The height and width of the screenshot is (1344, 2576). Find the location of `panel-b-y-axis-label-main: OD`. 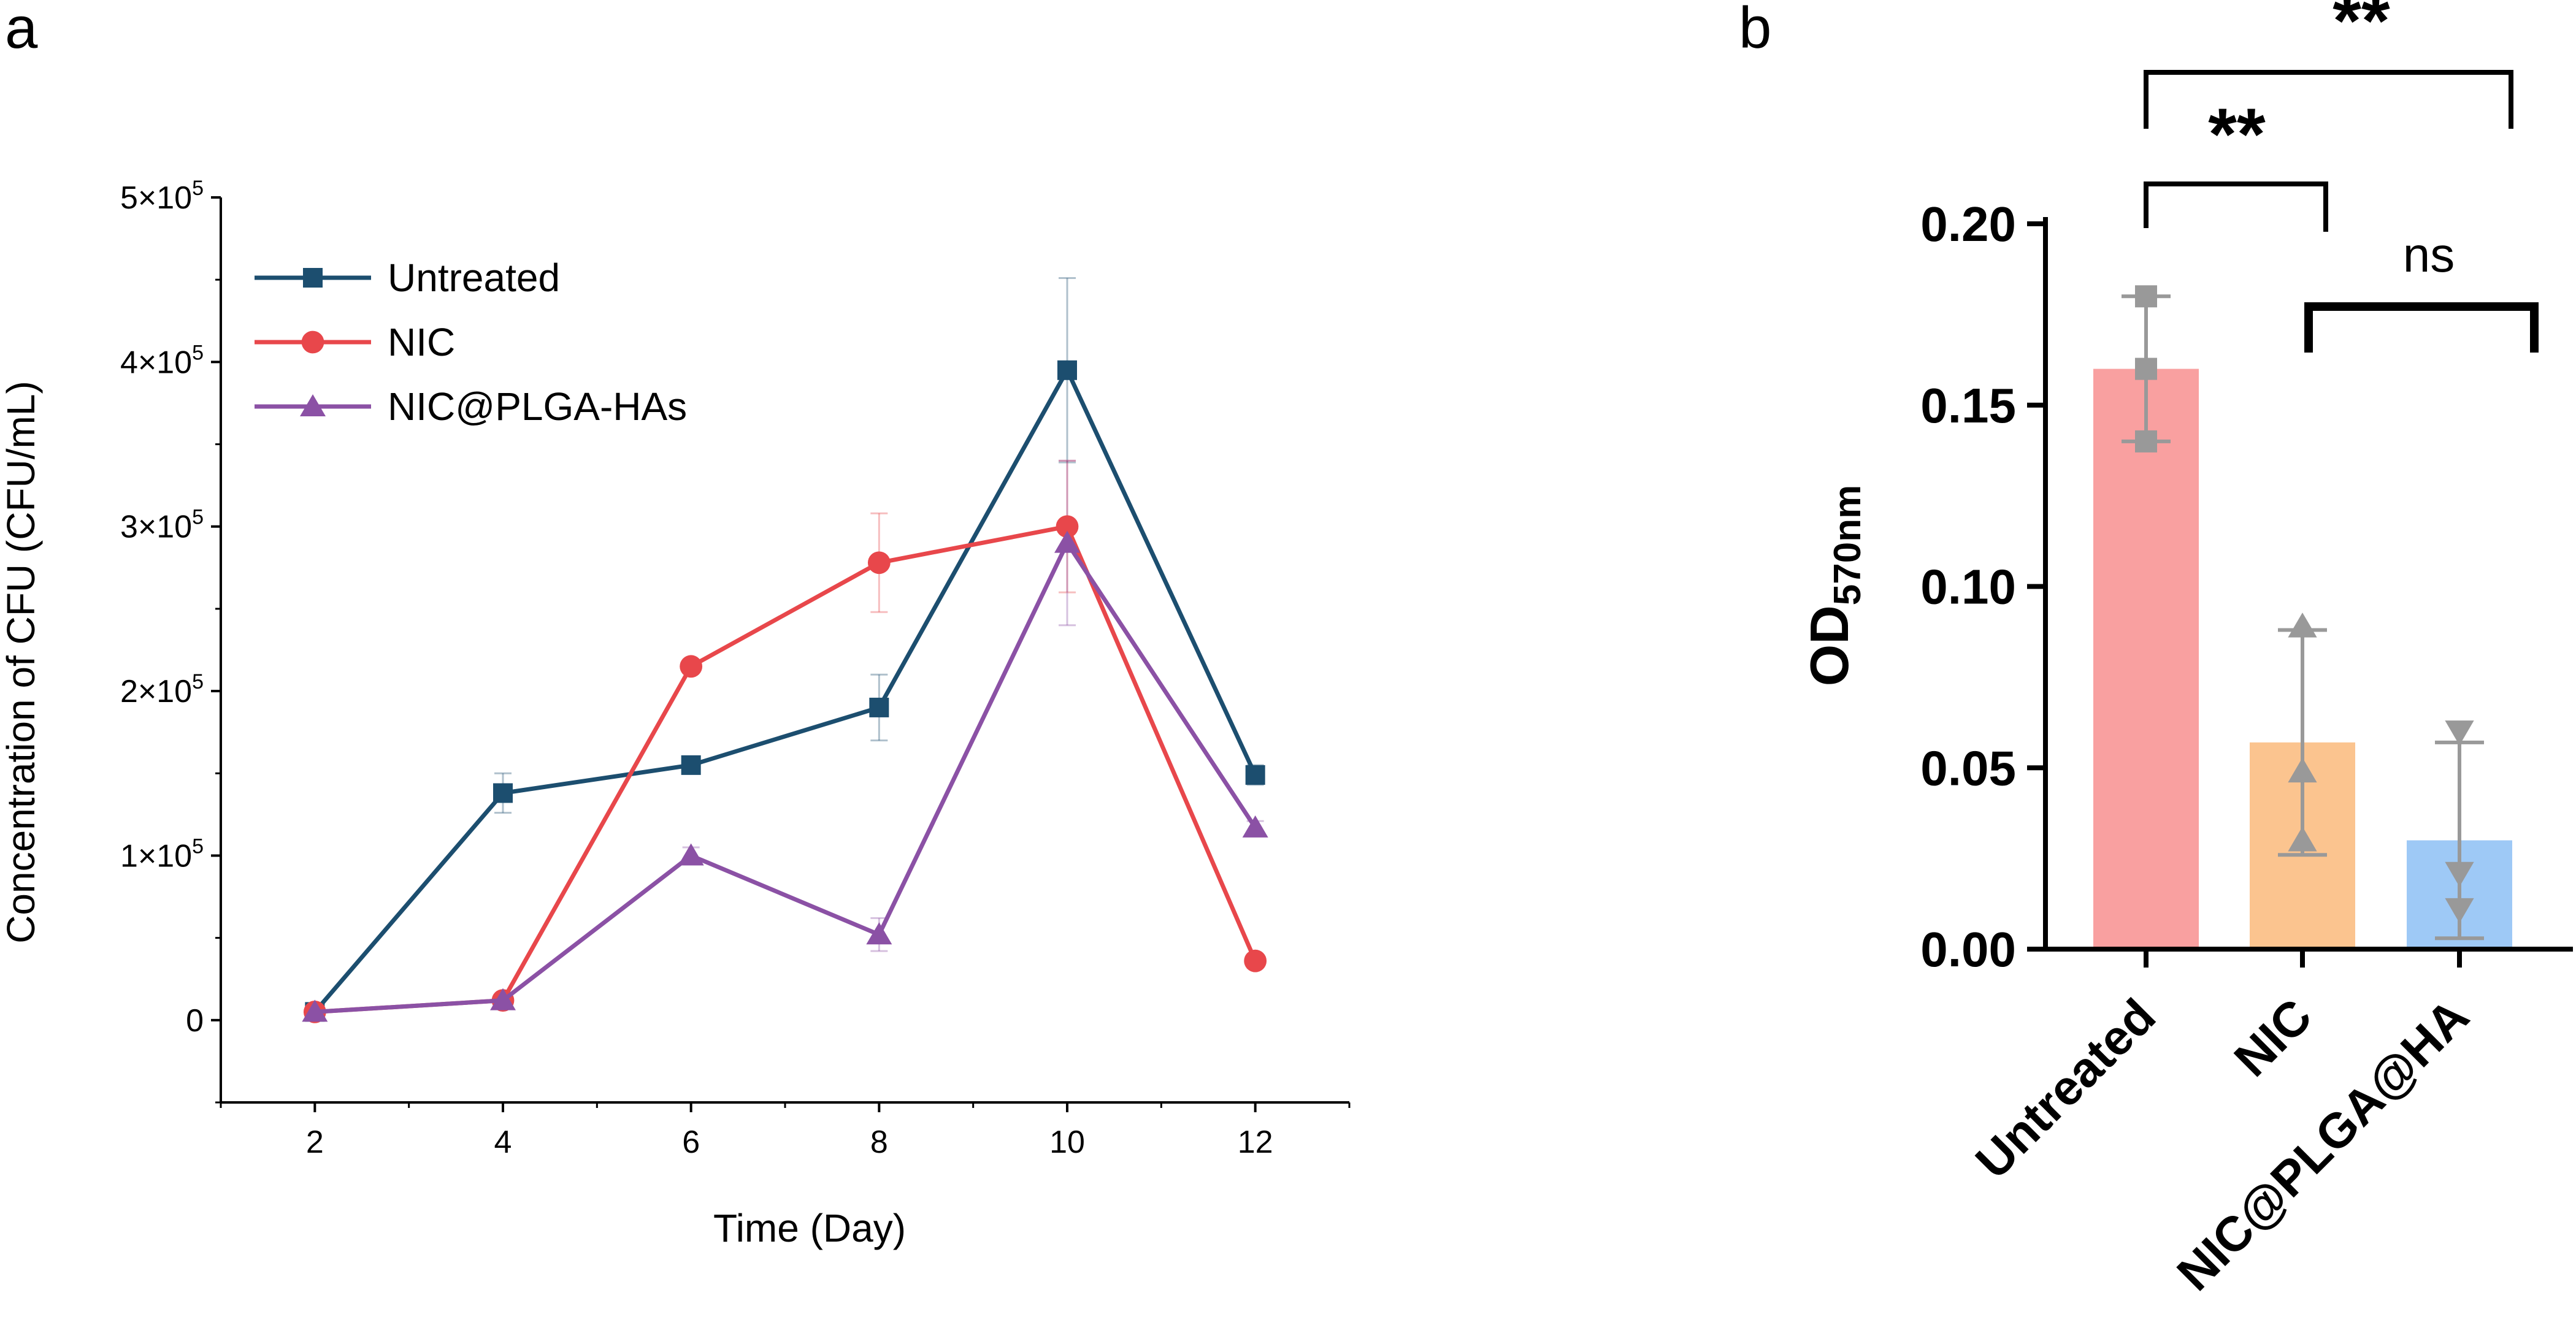

panel-b-y-axis-label-main: OD is located at coordinates (1829, 645).